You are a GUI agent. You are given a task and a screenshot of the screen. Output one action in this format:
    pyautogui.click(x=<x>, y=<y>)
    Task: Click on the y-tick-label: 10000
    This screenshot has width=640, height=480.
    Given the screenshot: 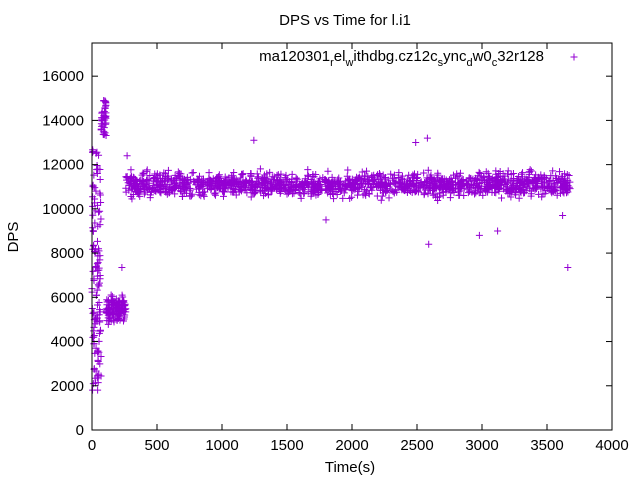 What is the action you would take?
    pyautogui.click(x=63, y=209)
    